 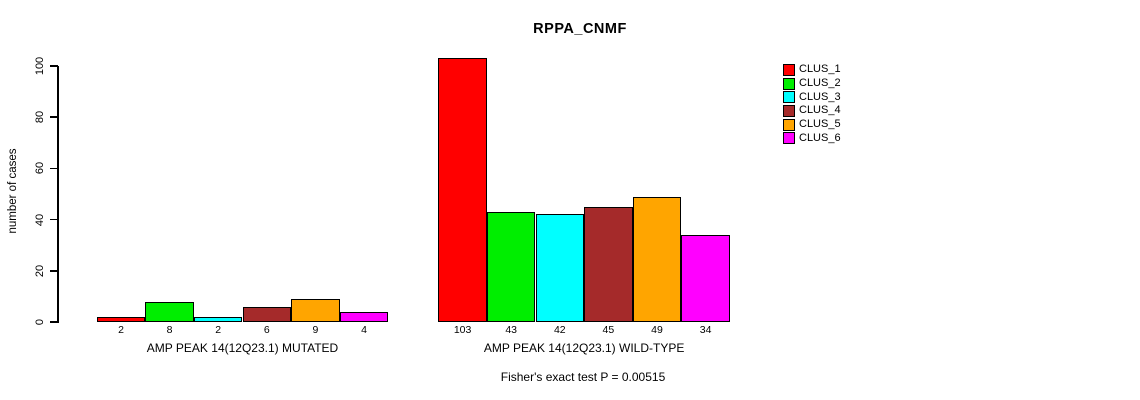 What do you see at coordinates (580, 29) in the screenshot?
I see `chart-title: RPPA_CNMF` at bounding box center [580, 29].